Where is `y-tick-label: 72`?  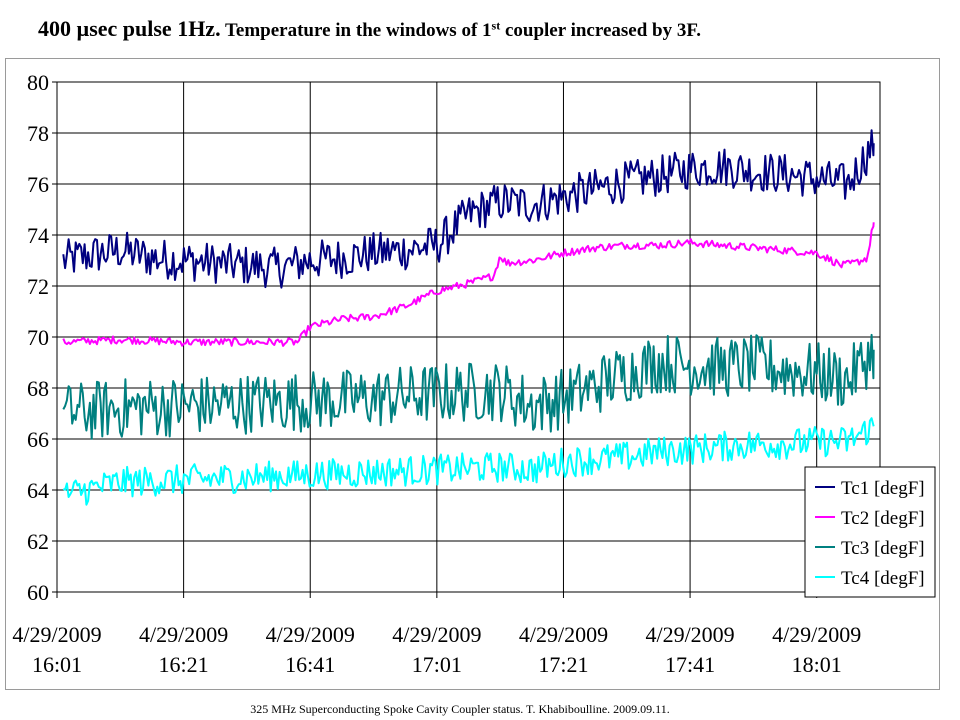
y-tick-label: 72 is located at coordinates (38, 286).